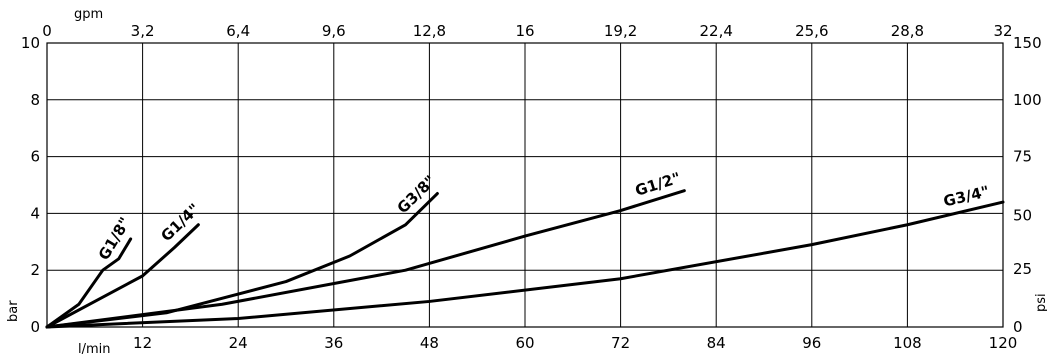 The image size is (1047, 356). I want to click on y-left-tick-label: 4, so click(35, 213).